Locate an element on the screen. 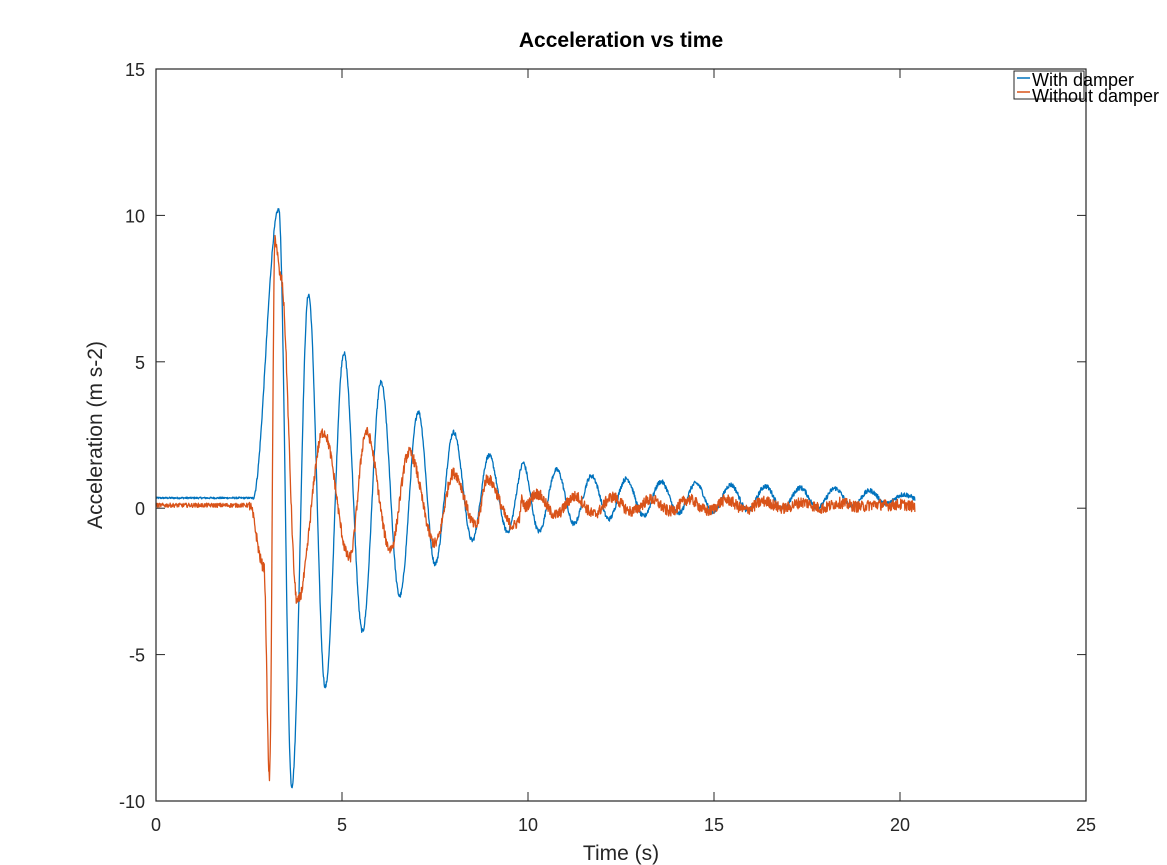 The width and height of the screenshot is (1167, 865). x-tick-label: 10 is located at coordinates (528, 825).